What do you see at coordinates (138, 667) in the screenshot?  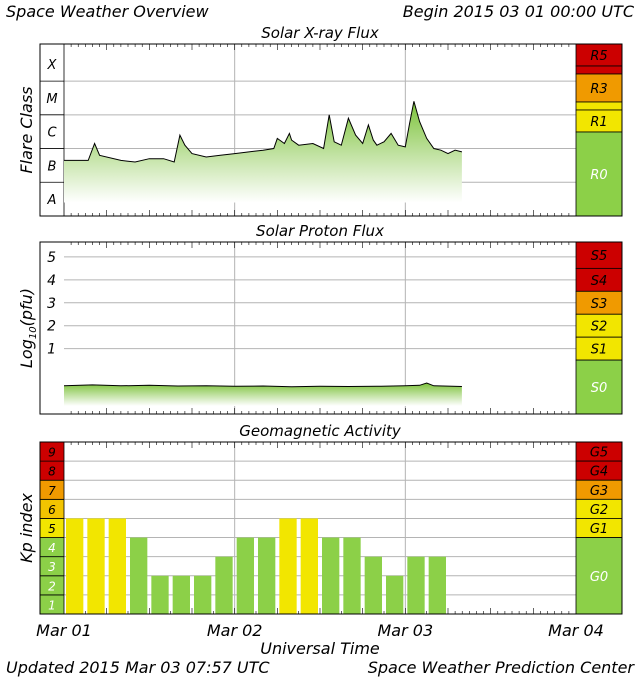 I see `footer-updated: Updated 2015 Mar 03 07:57 UTC` at bounding box center [138, 667].